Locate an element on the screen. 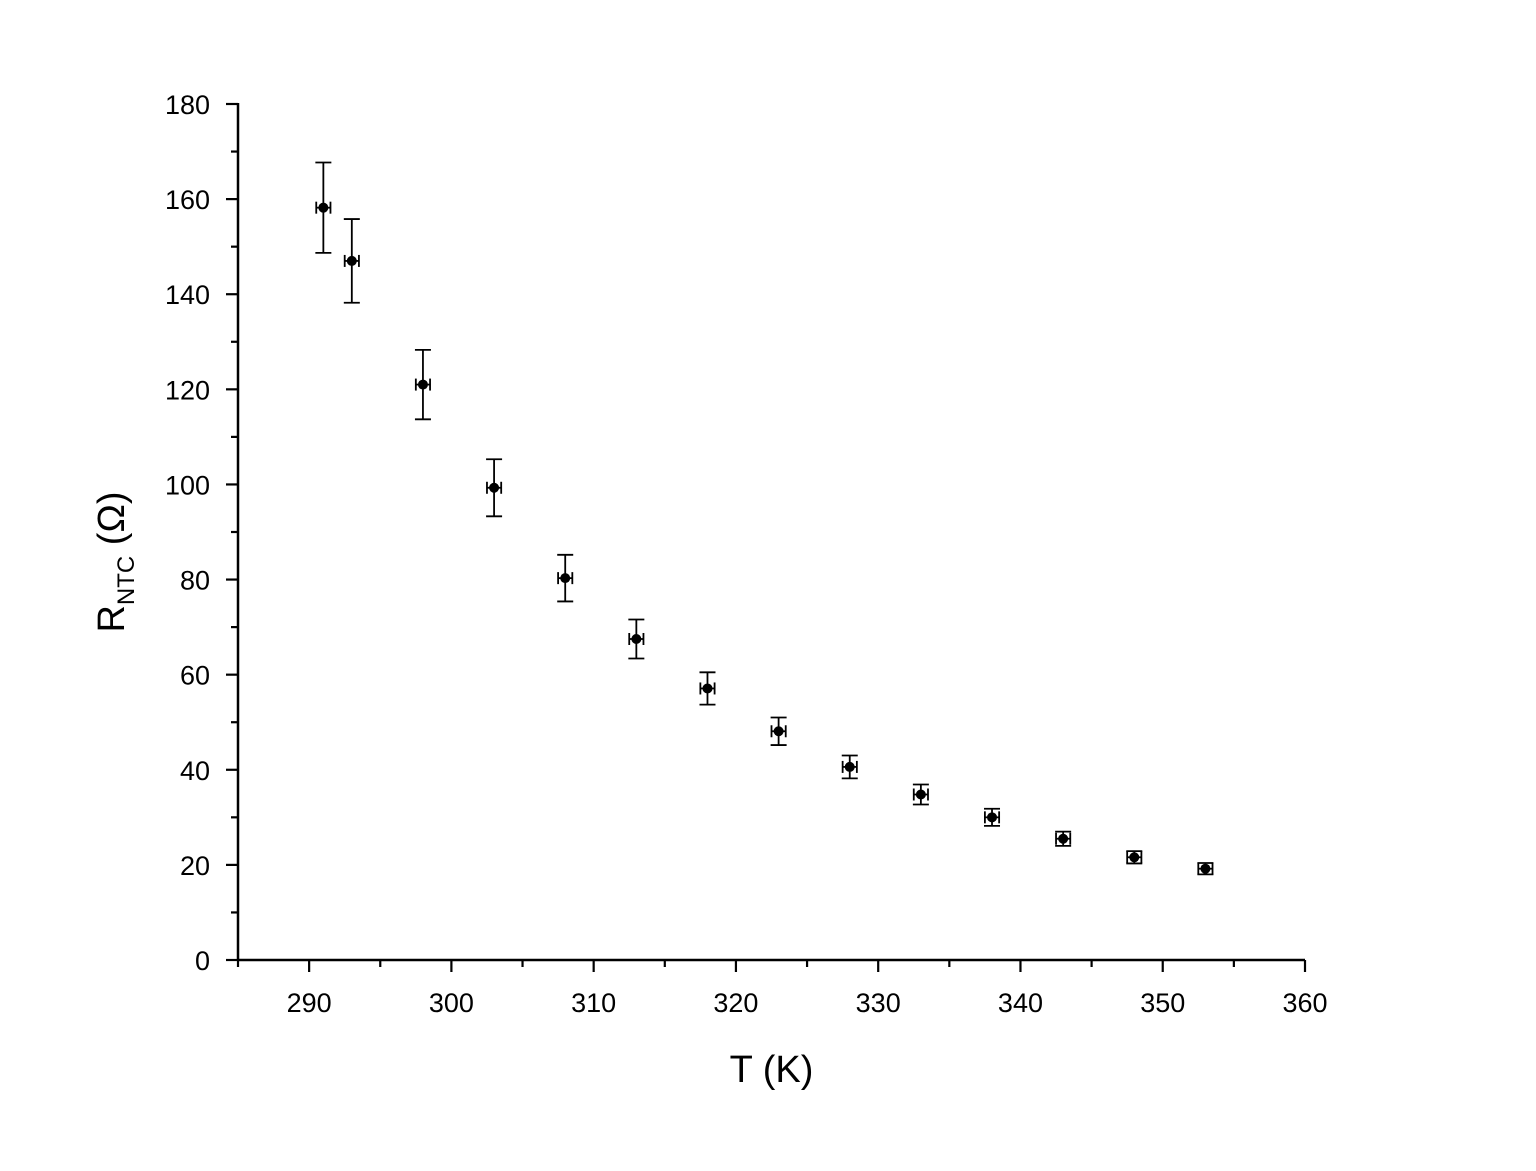  x-tick-label: 340 is located at coordinates (1020, 1003).